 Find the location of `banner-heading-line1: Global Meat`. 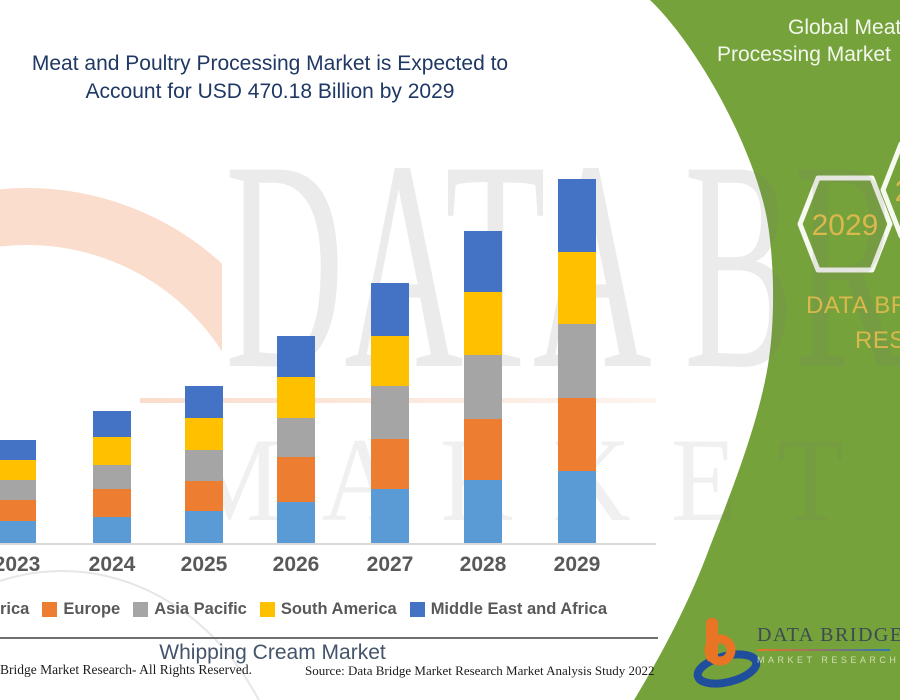

banner-heading-line1: Global Meat is located at coordinates (844, 27).